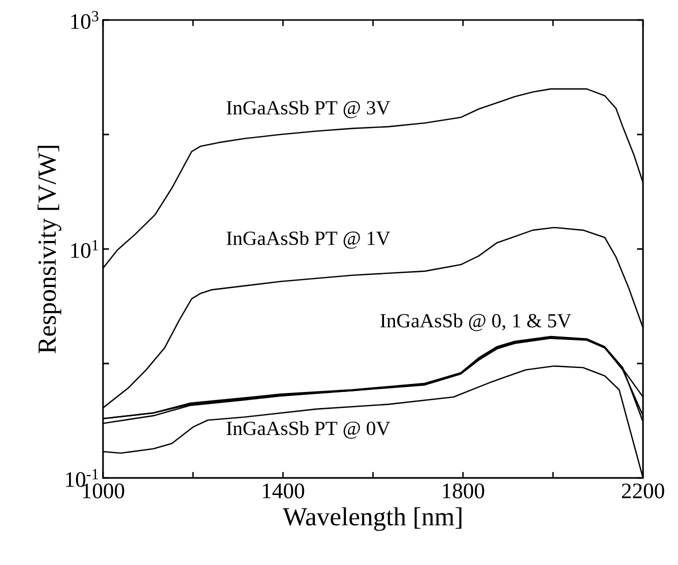  What do you see at coordinates (372, 519) in the screenshot?
I see `x-axis-title: Wavelength [nm]` at bounding box center [372, 519].